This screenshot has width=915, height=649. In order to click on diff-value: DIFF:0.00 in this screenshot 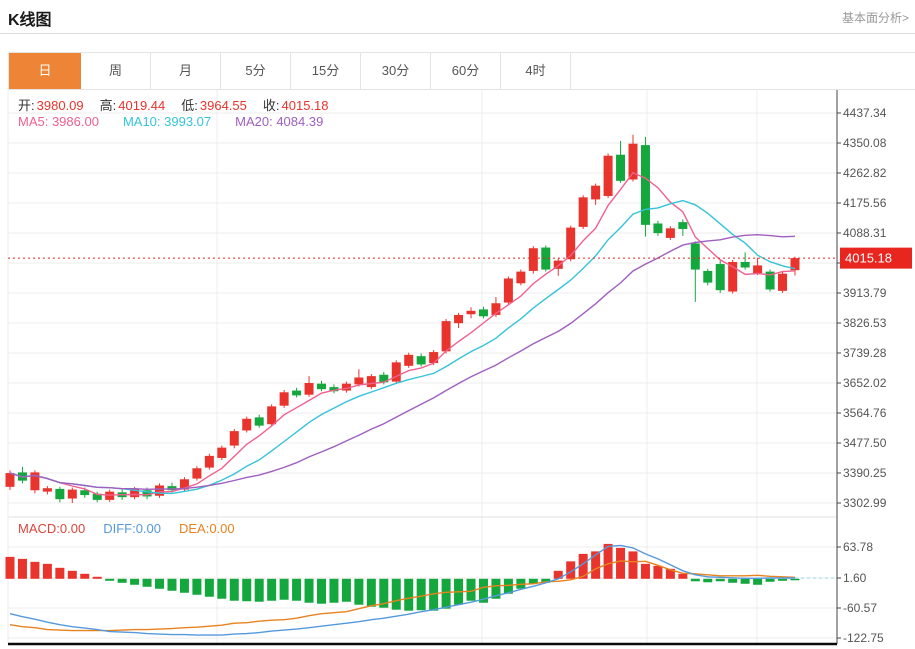, I will do `click(132, 528)`.